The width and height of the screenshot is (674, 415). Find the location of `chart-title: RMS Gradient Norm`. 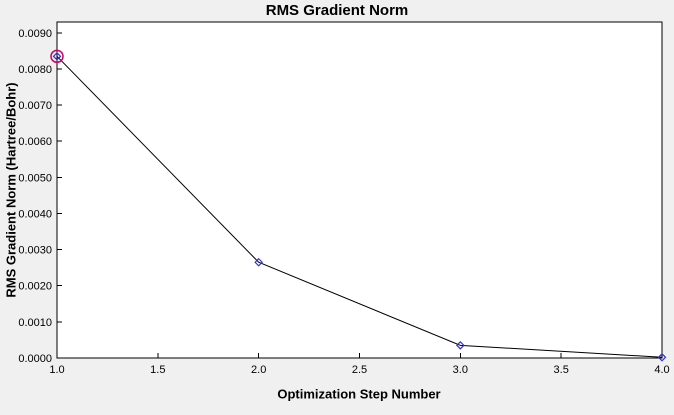

chart-title: RMS Gradient Norm is located at coordinates (337, 10).